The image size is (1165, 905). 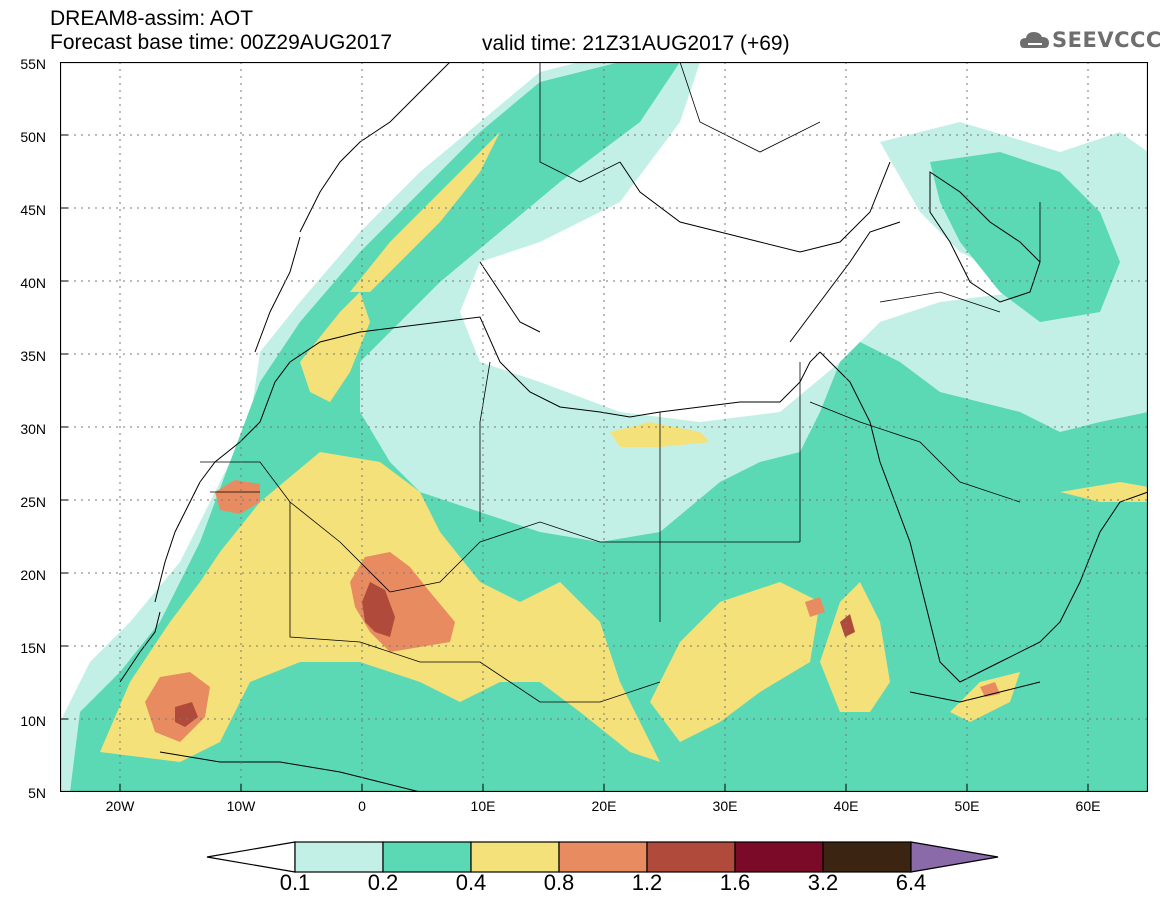 What do you see at coordinates (647, 882) in the screenshot?
I see `colorbar-label: 1.2` at bounding box center [647, 882].